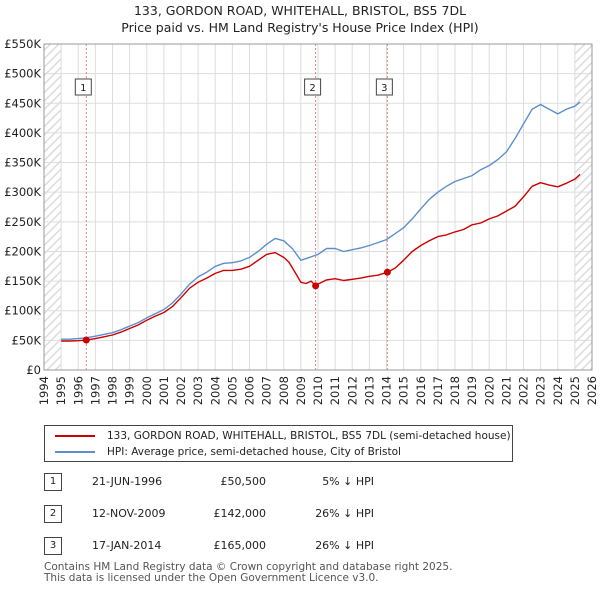 The height and width of the screenshot is (590, 600). Describe the element at coordinates (335, 390) in the screenshot. I see `x-tick-label: 2011` at that location.